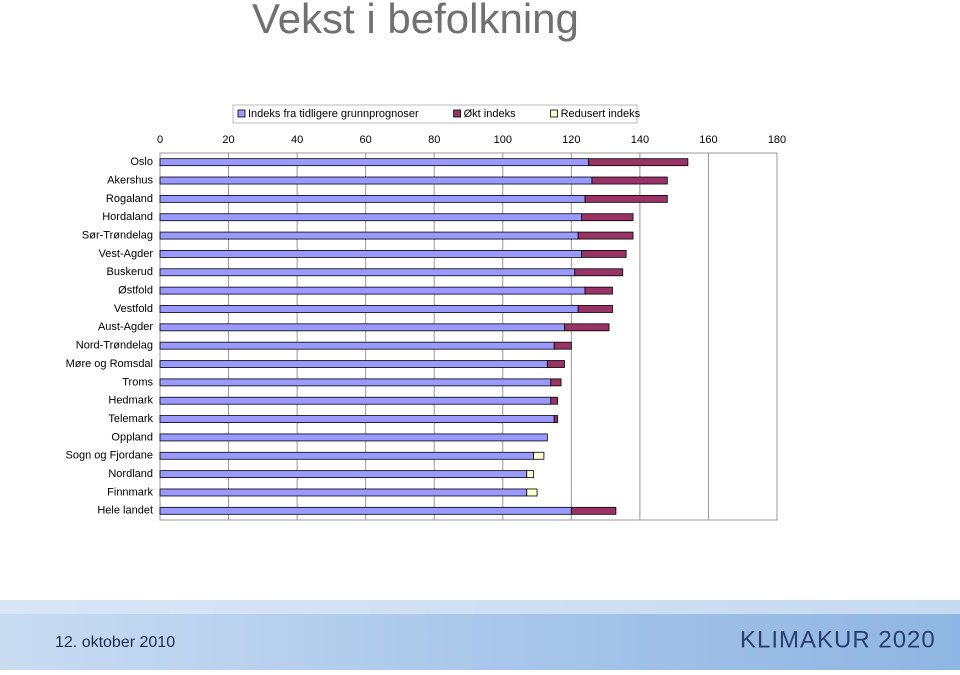  Describe the element at coordinates (160, 140) in the screenshot. I see `x-tick-label: 0` at that location.